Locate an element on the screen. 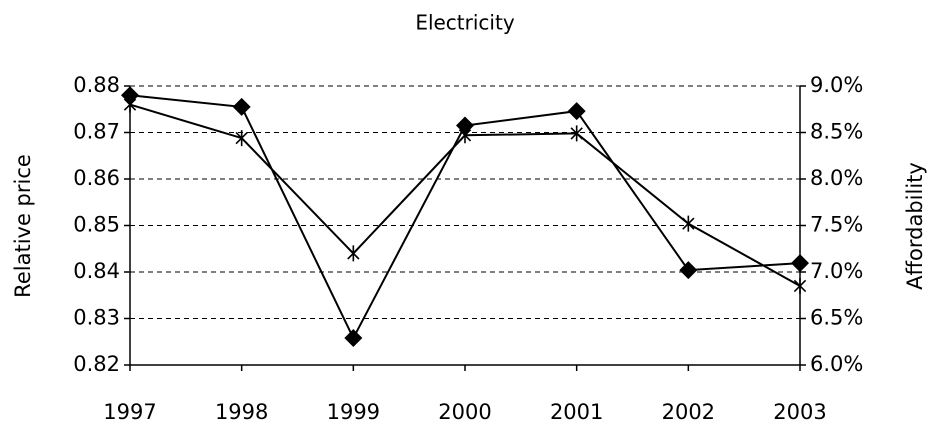  y2-tick-label: 6.0% is located at coordinates (836, 364).